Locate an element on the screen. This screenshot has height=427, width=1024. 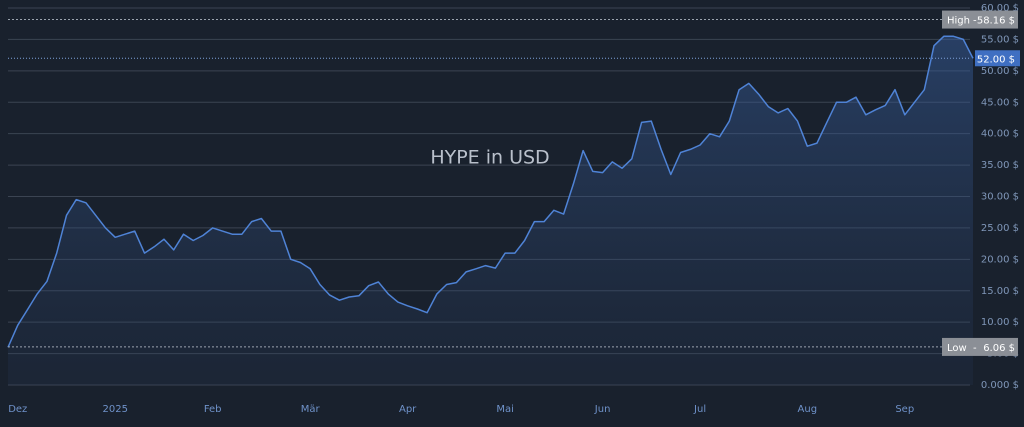
x-tick-label: Jul is located at coordinates (699, 409).